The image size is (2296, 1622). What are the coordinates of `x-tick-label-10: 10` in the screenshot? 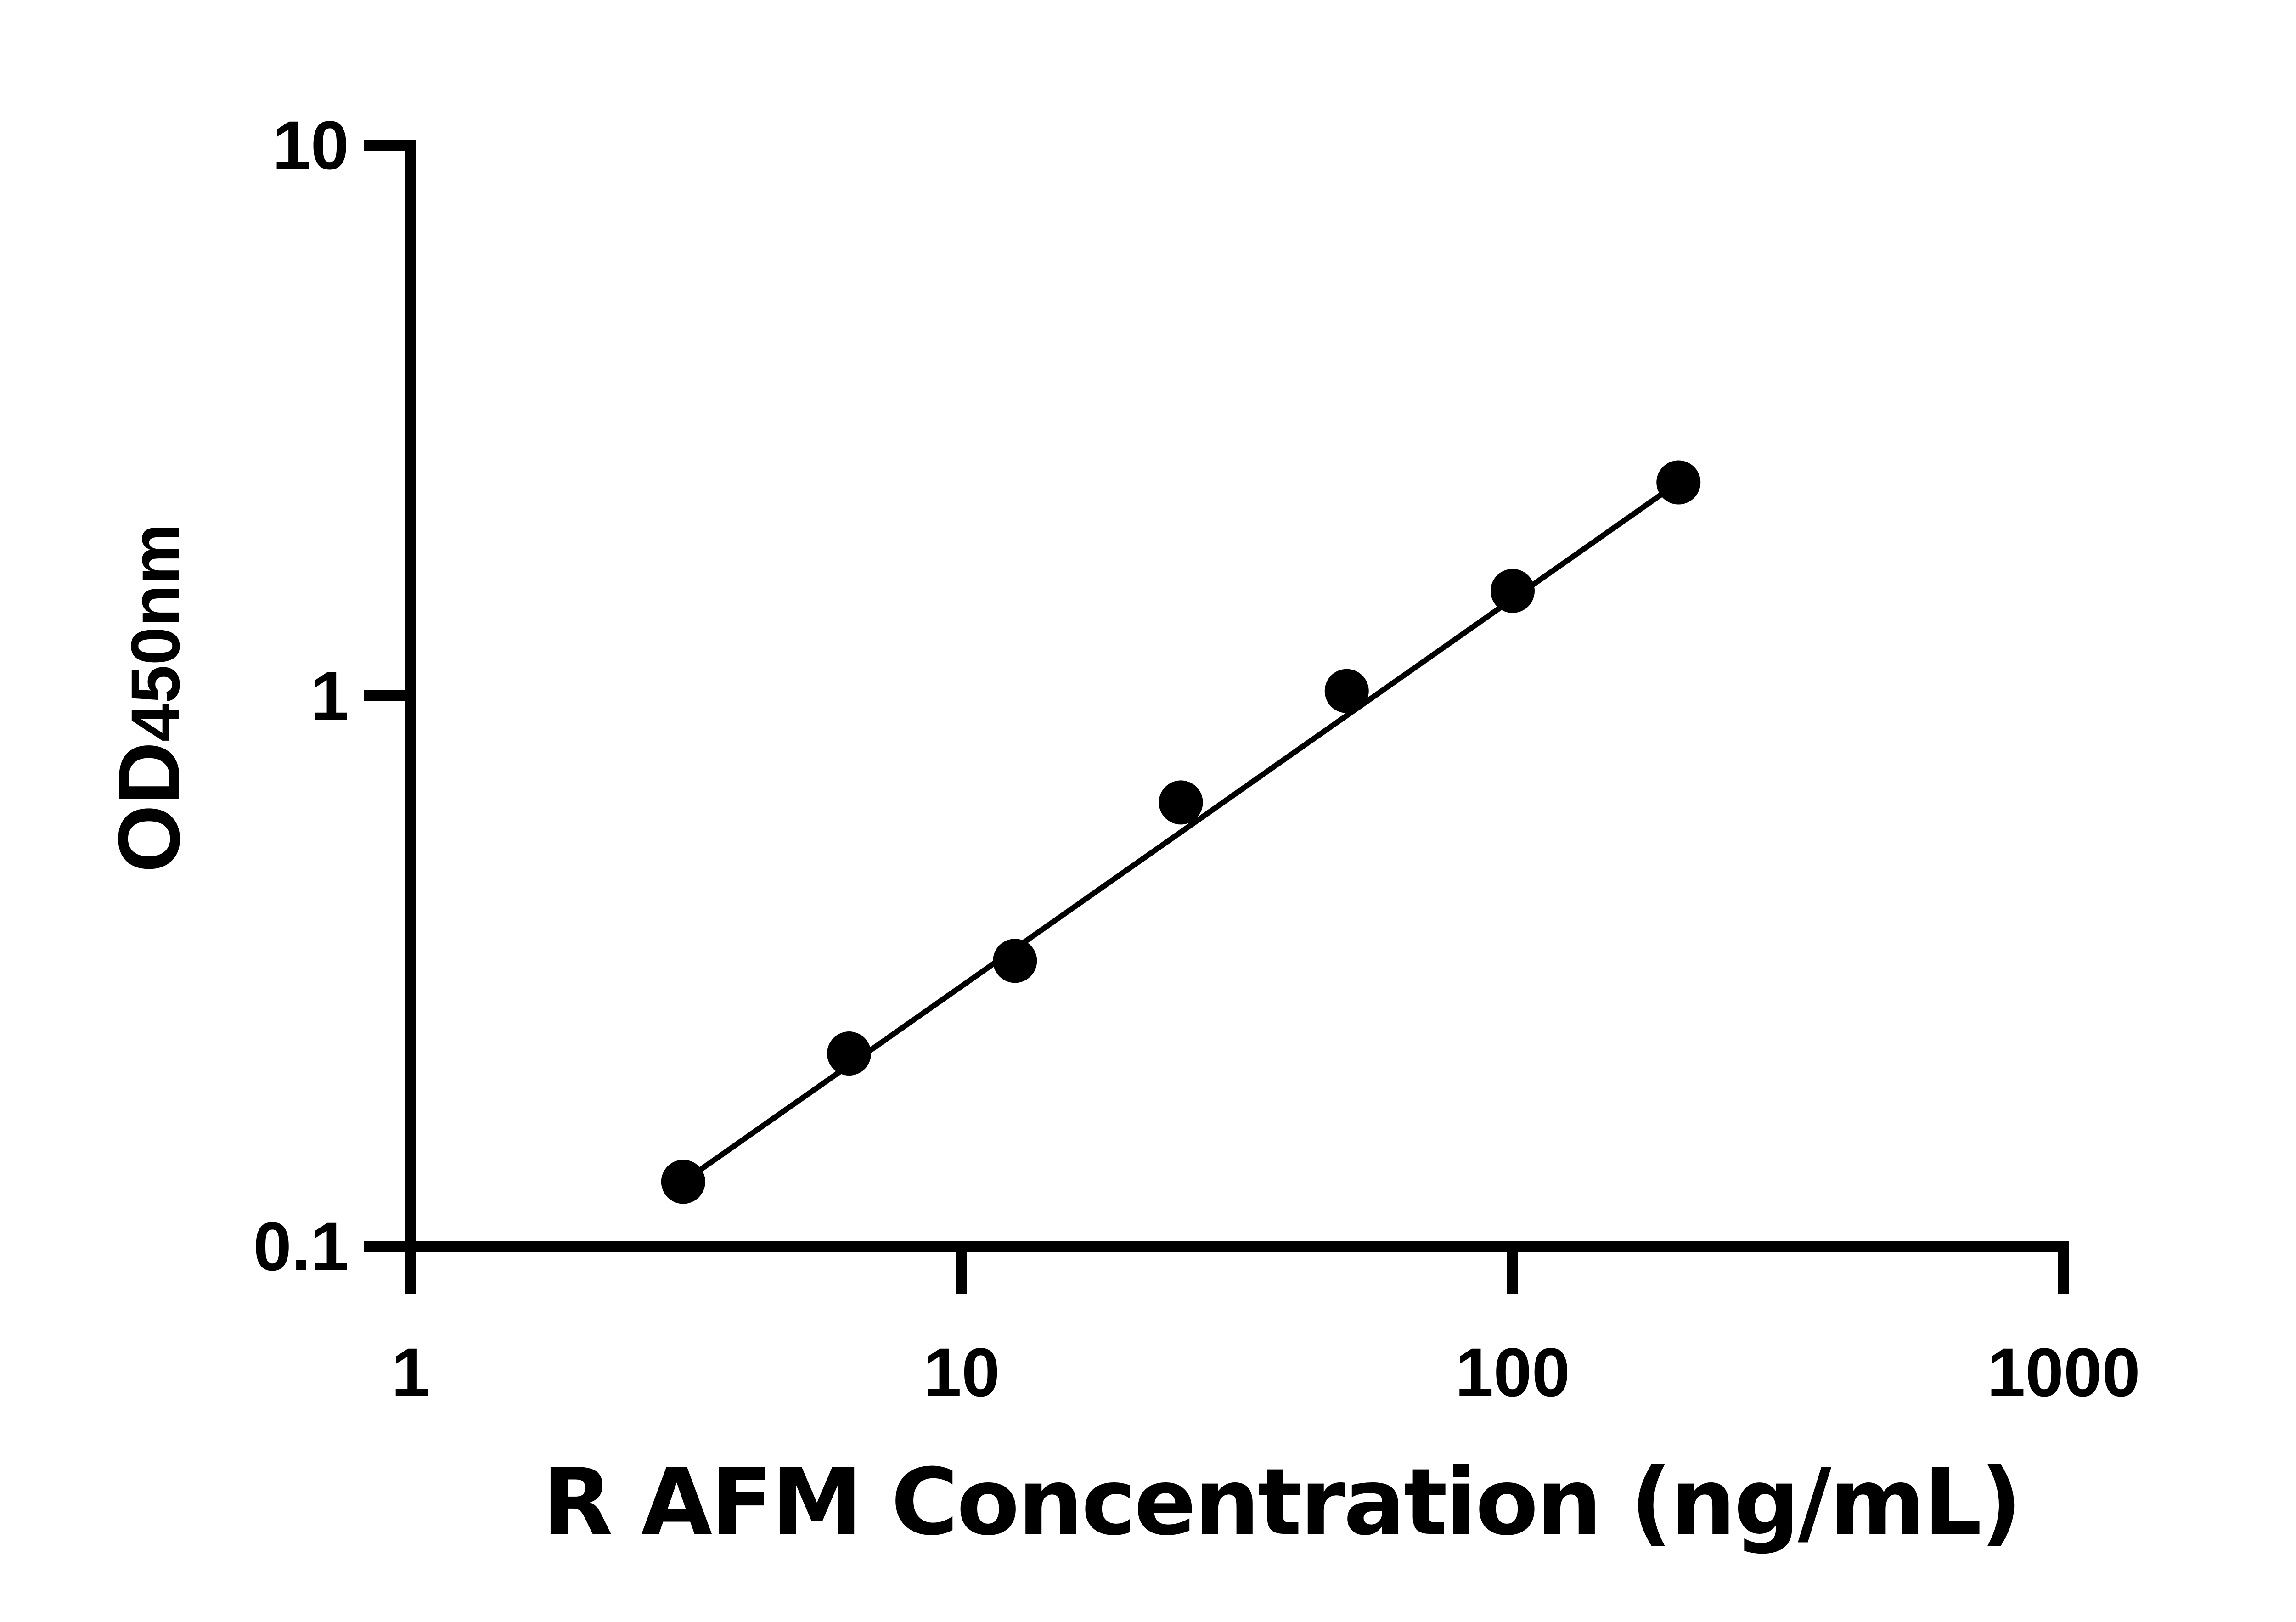 It's located at (961, 1372).